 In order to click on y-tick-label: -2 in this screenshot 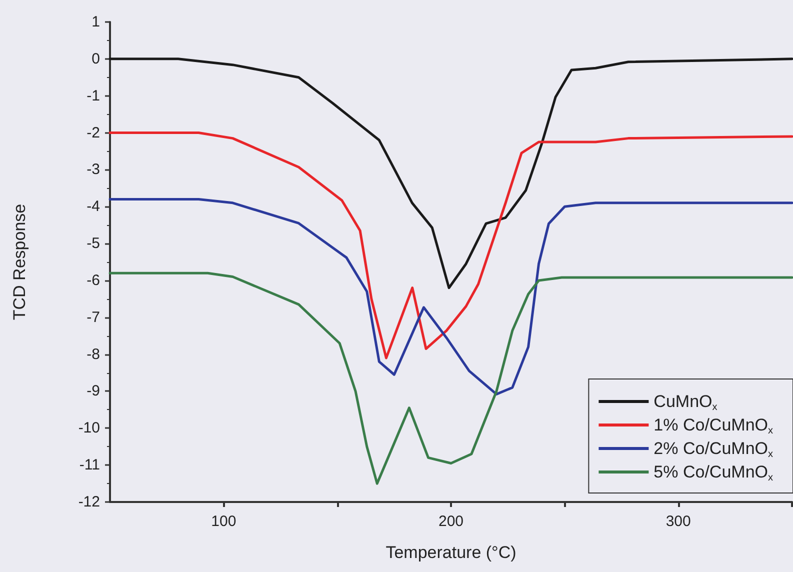, I will do `click(93, 133)`.